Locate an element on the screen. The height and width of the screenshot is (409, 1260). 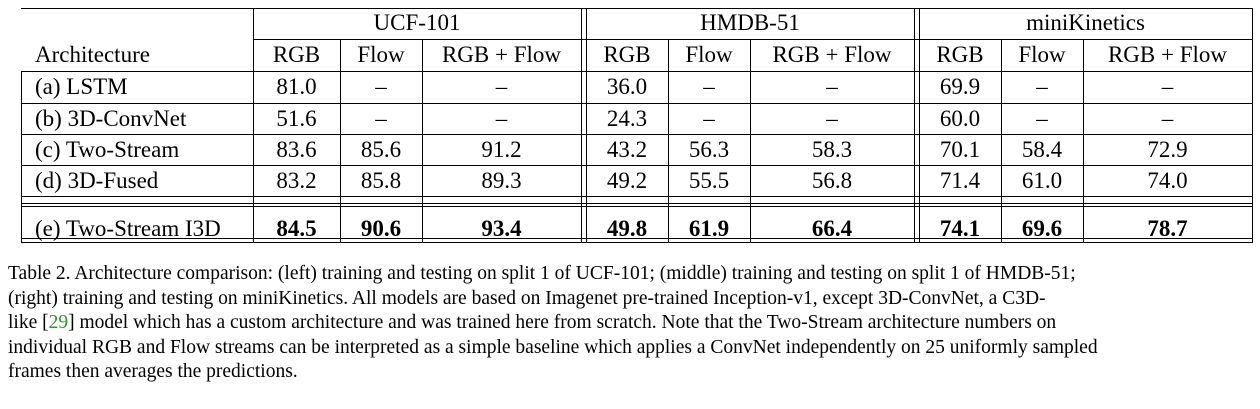
table-cell-value: 58.4 is located at coordinates (1042, 149).